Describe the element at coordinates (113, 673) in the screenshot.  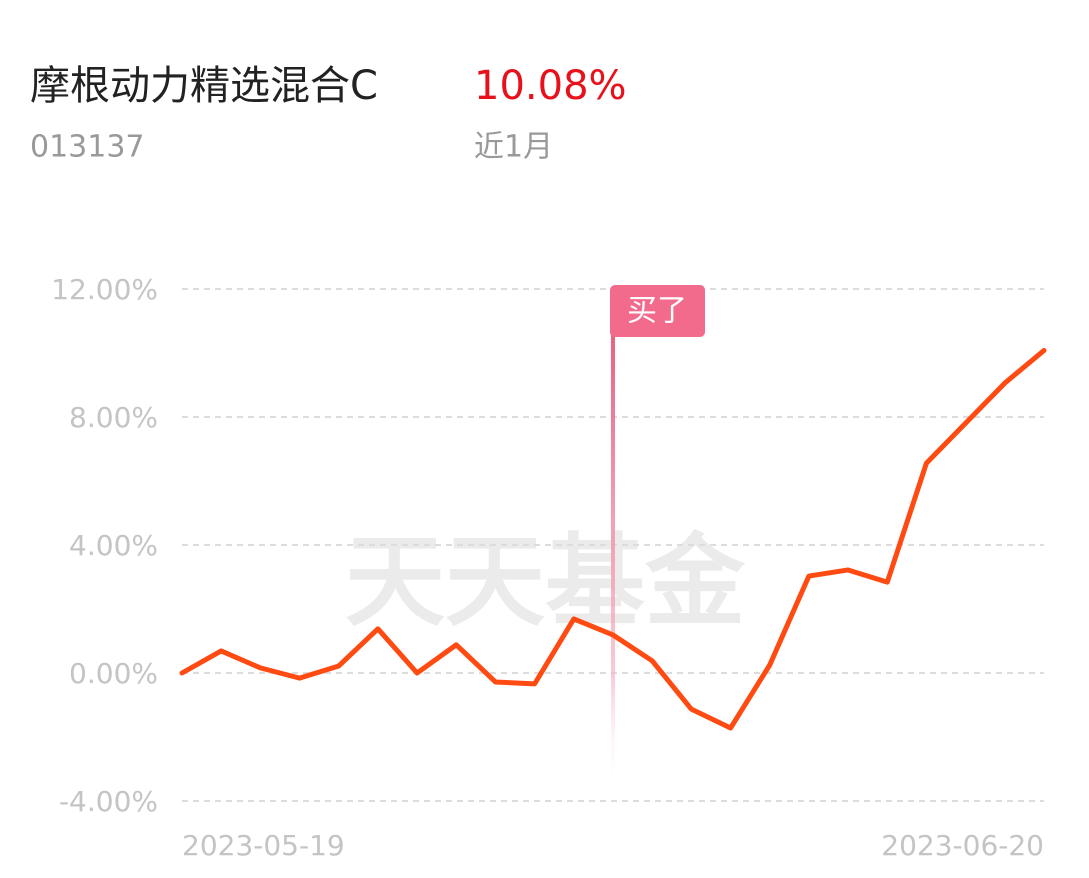
I see `y-tick-label: 0.00%` at that location.